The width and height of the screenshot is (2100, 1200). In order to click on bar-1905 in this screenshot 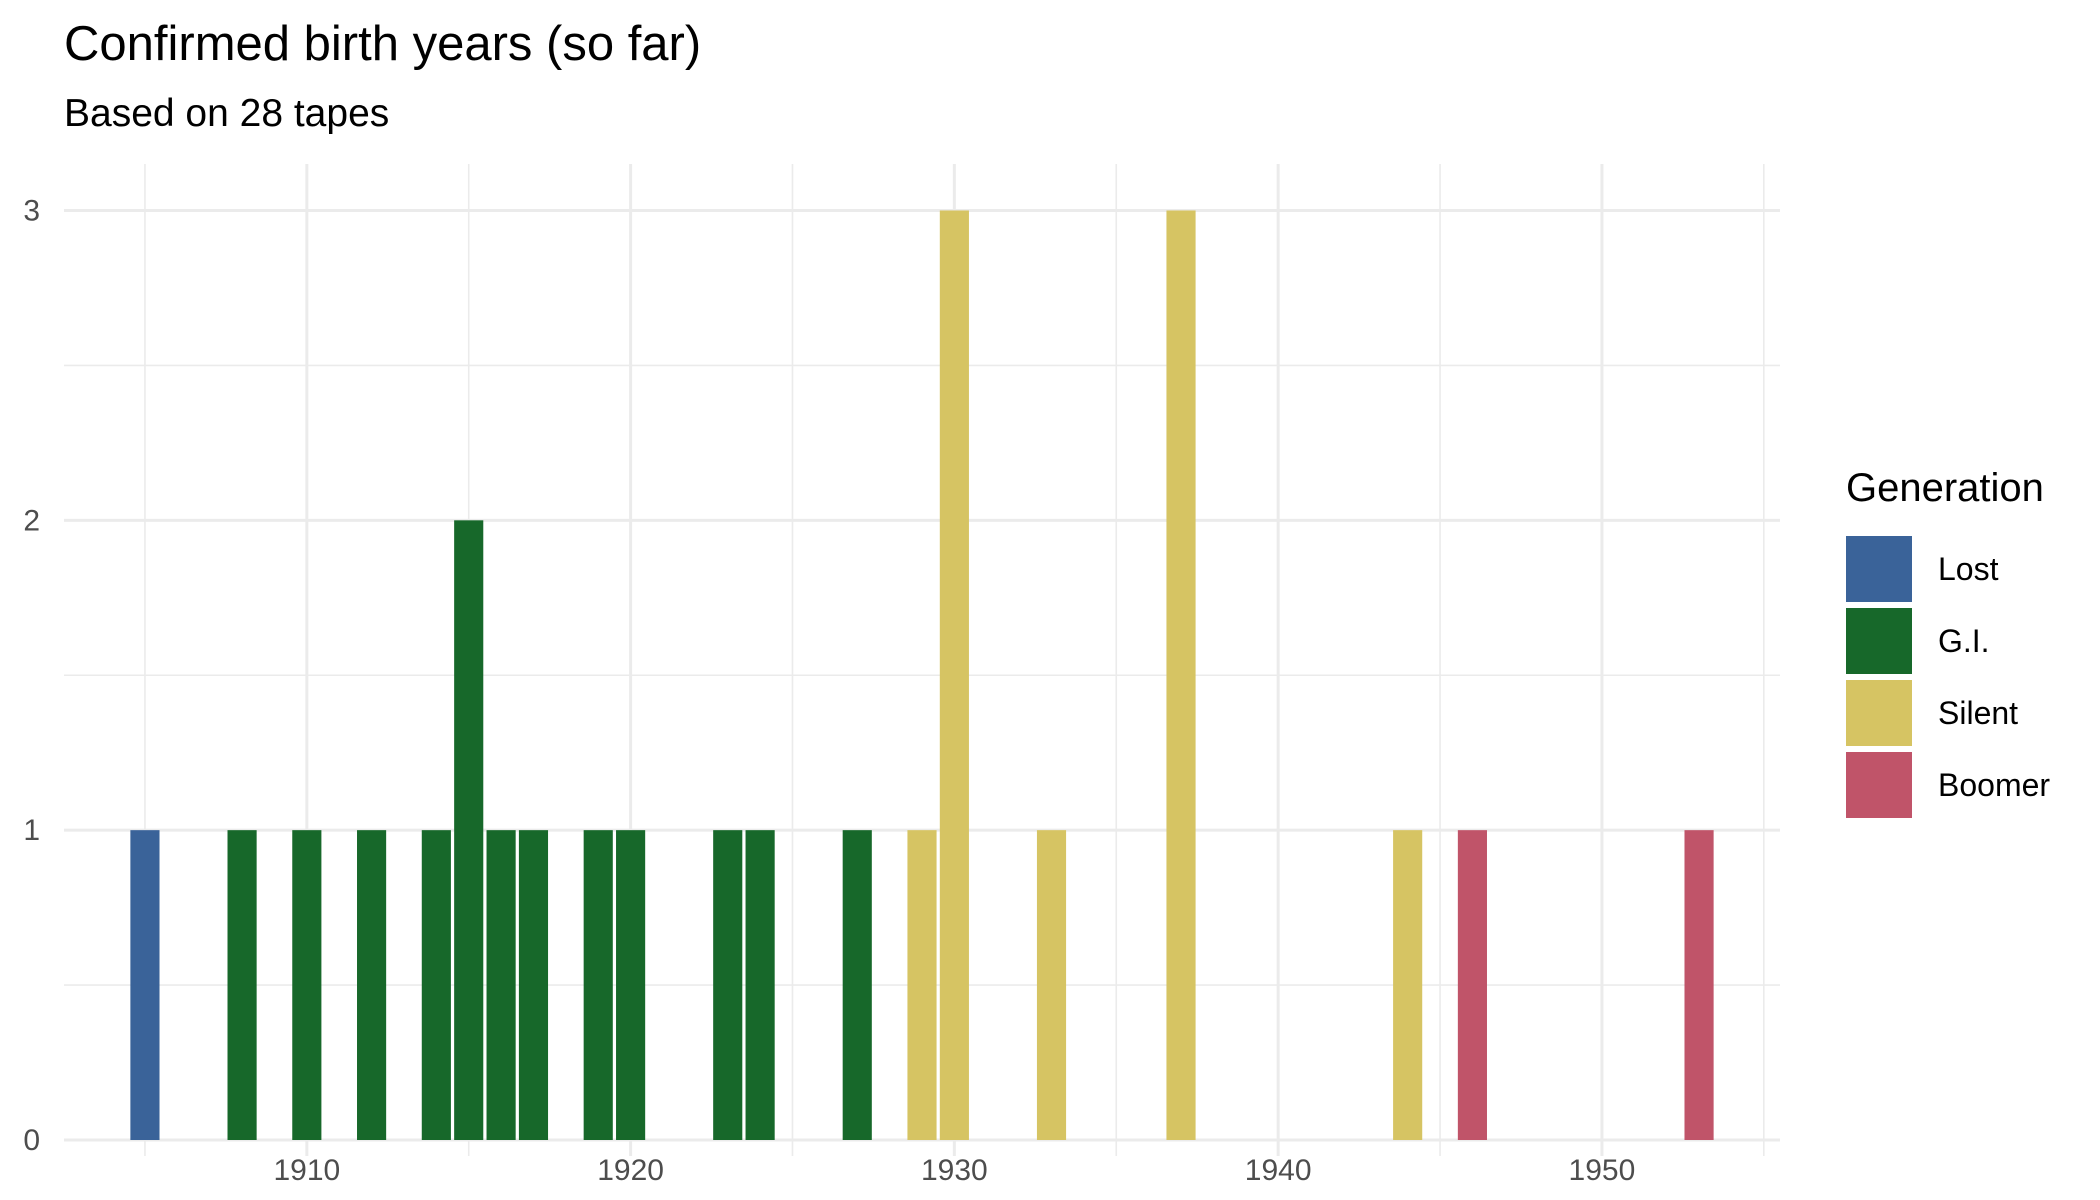, I will do `click(145, 985)`.